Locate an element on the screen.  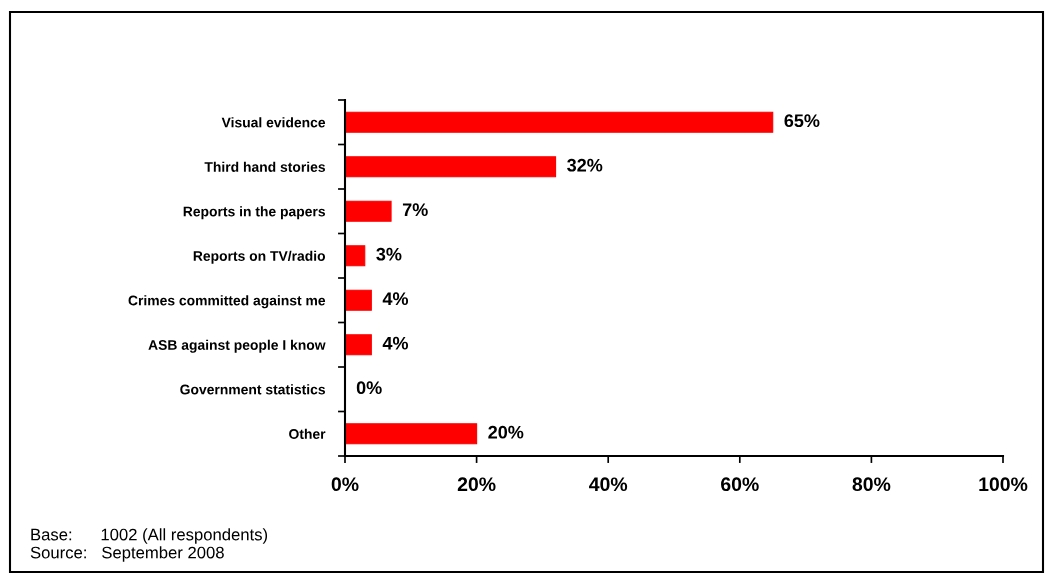
source-note: Source: September 2008 is located at coordinates (127, 554).